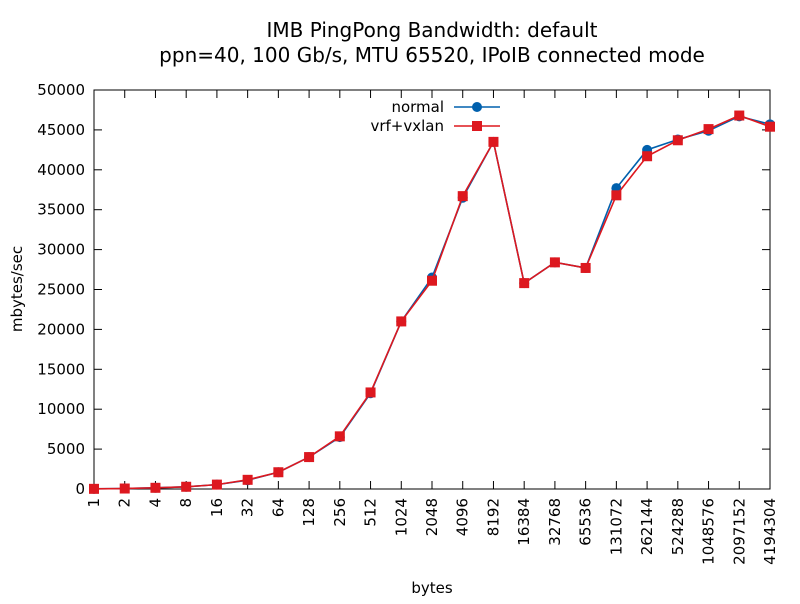 This screenshot has width=800, height=604. I want to click on x-tick-label: 16384, so click(524, 522).